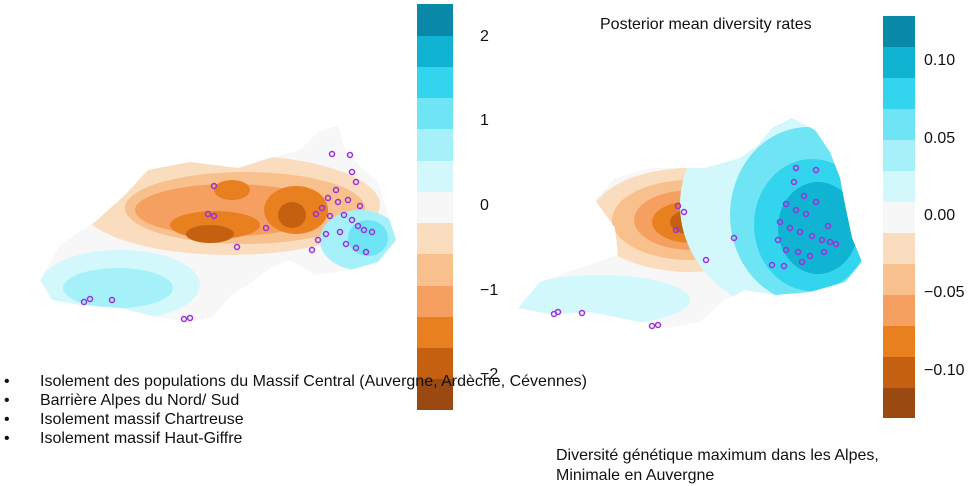 The width and height of the screenshot is (978, 486). I want to click on colorbar-tick-label: 1, so click(484, 121).